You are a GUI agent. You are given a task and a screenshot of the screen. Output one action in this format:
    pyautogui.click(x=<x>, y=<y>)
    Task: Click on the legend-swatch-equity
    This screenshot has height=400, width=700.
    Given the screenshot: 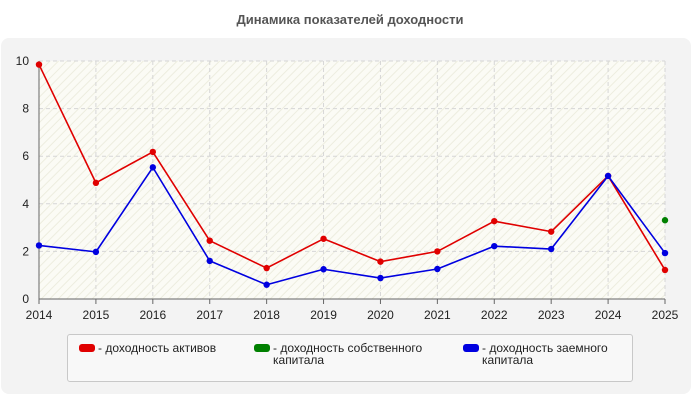 What is the action you would take?
    pyautogui.click(x=262, y=348)
    